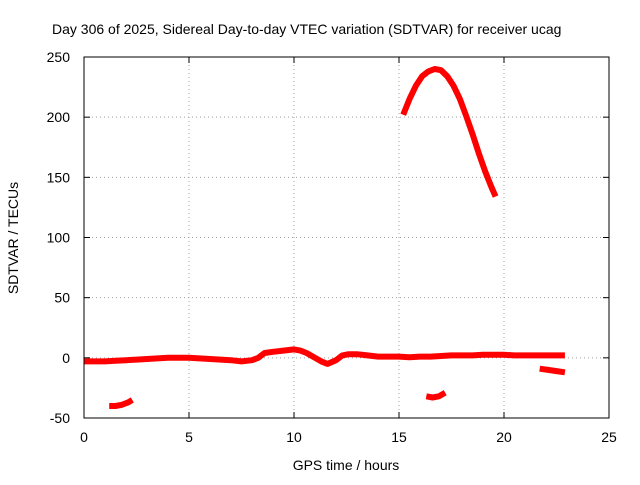  I want to click on y-tick-label: 200, so click(59, 117).